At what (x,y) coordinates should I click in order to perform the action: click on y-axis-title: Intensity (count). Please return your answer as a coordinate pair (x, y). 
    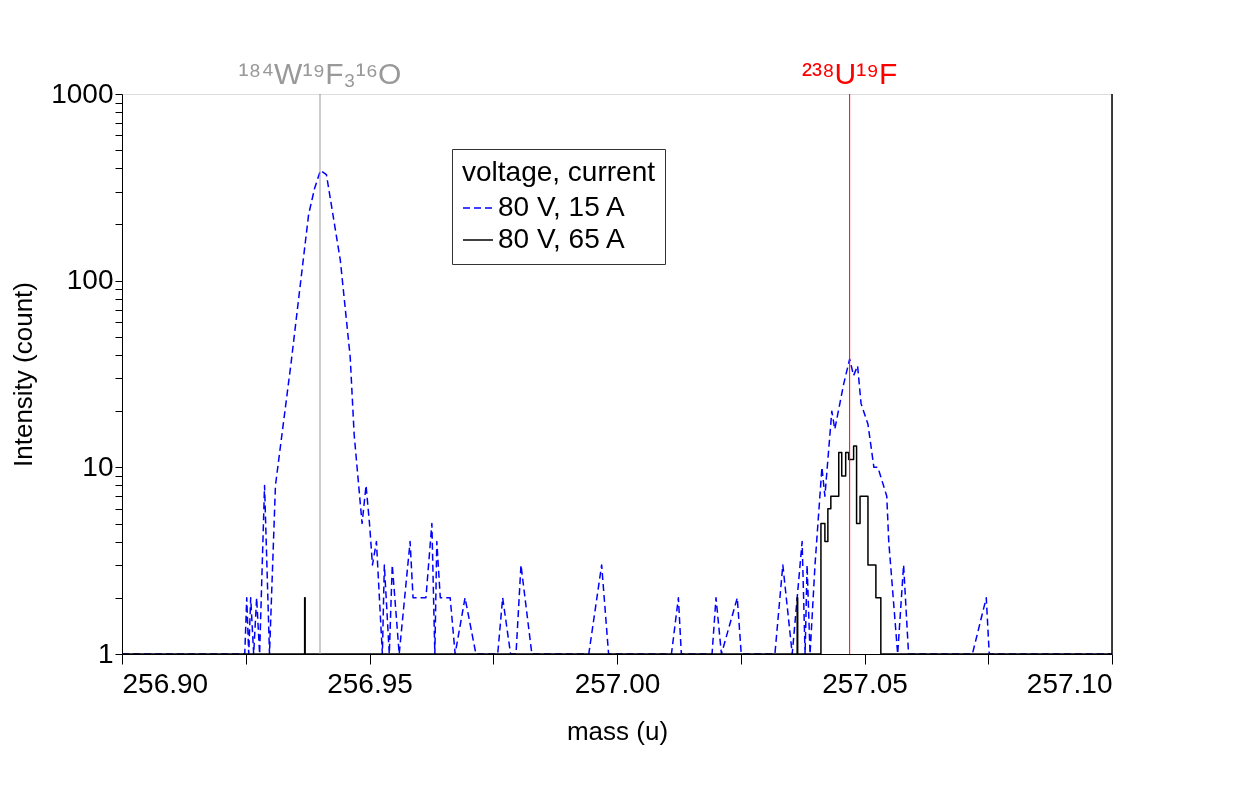
    Looking at the image, I should click on (23, 374).